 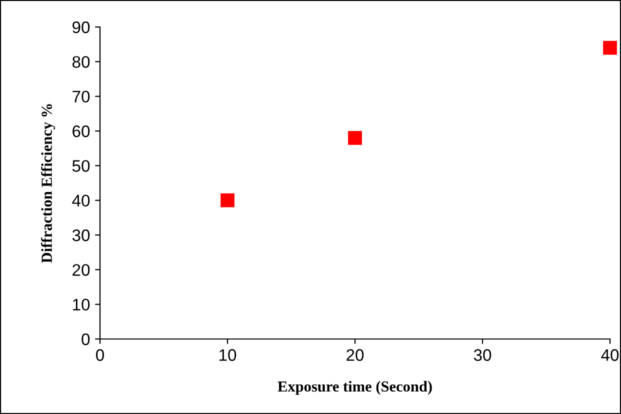 I want to click on y-tick-label: 80, so click(x=81, y=62).